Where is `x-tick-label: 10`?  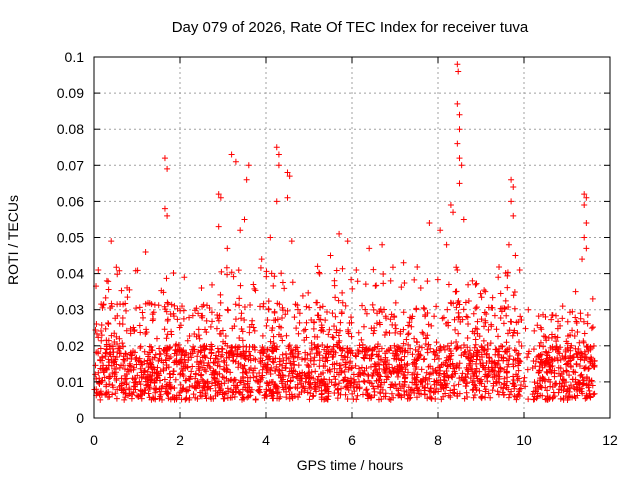 x-tick-label: 10 is located at coordinates (524, 440).